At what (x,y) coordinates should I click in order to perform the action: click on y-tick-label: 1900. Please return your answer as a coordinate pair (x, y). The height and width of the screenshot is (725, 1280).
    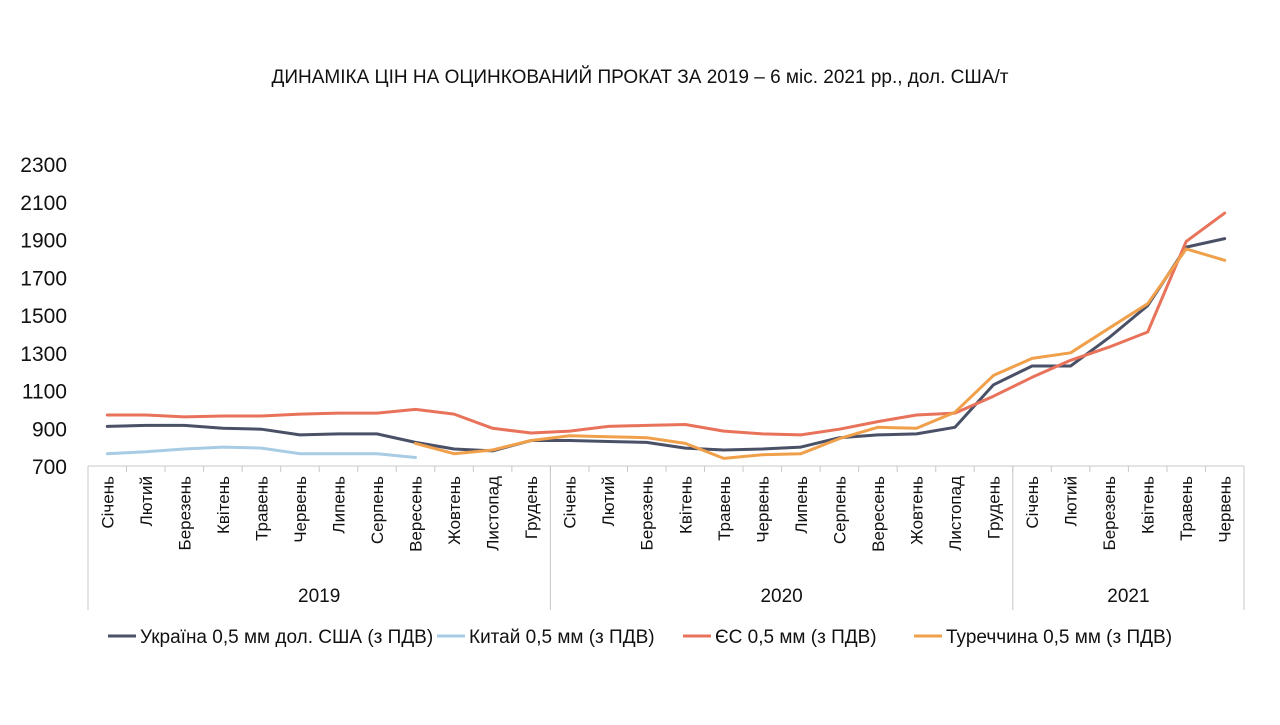
    Looking at the image, I should click on (43, 241).